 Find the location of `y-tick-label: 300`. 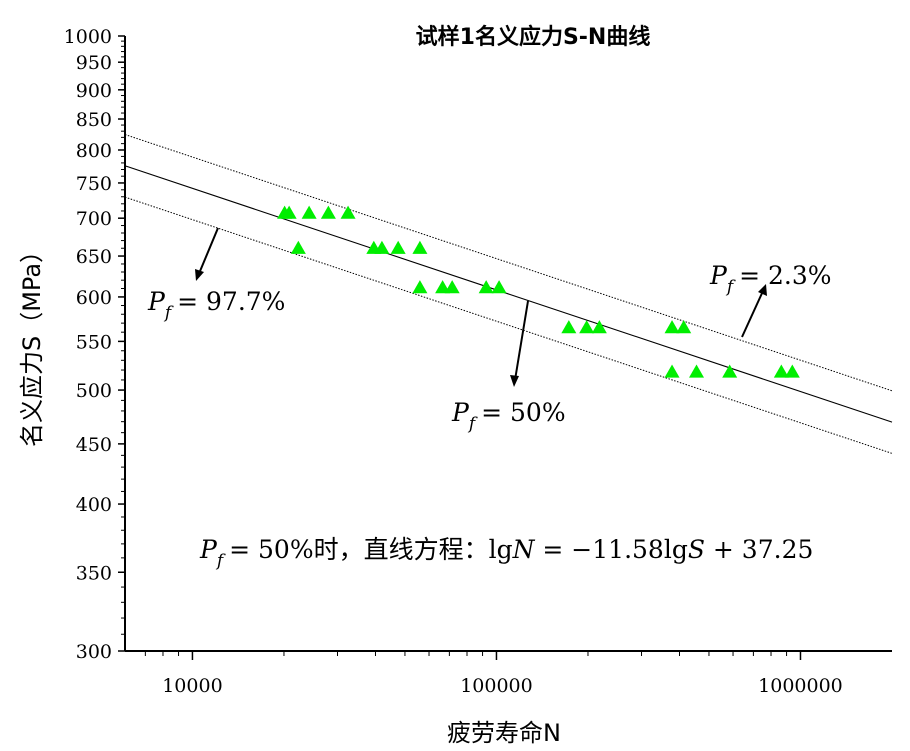

y-tick-label: 300 is located at coordinates (94, 652).